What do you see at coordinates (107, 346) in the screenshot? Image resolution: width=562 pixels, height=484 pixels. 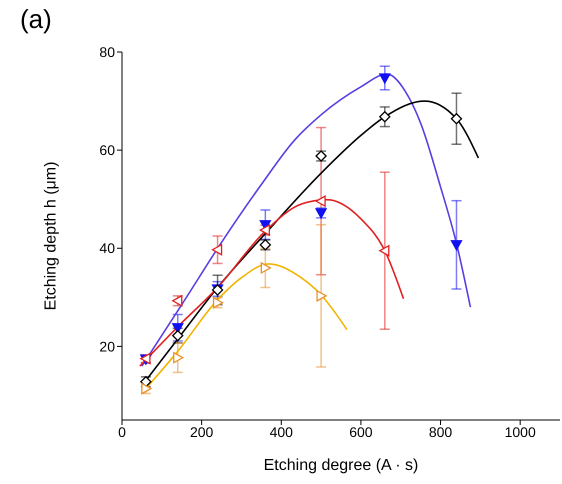 I see `y-tick-label: 20` at bounding box center [107, 346].